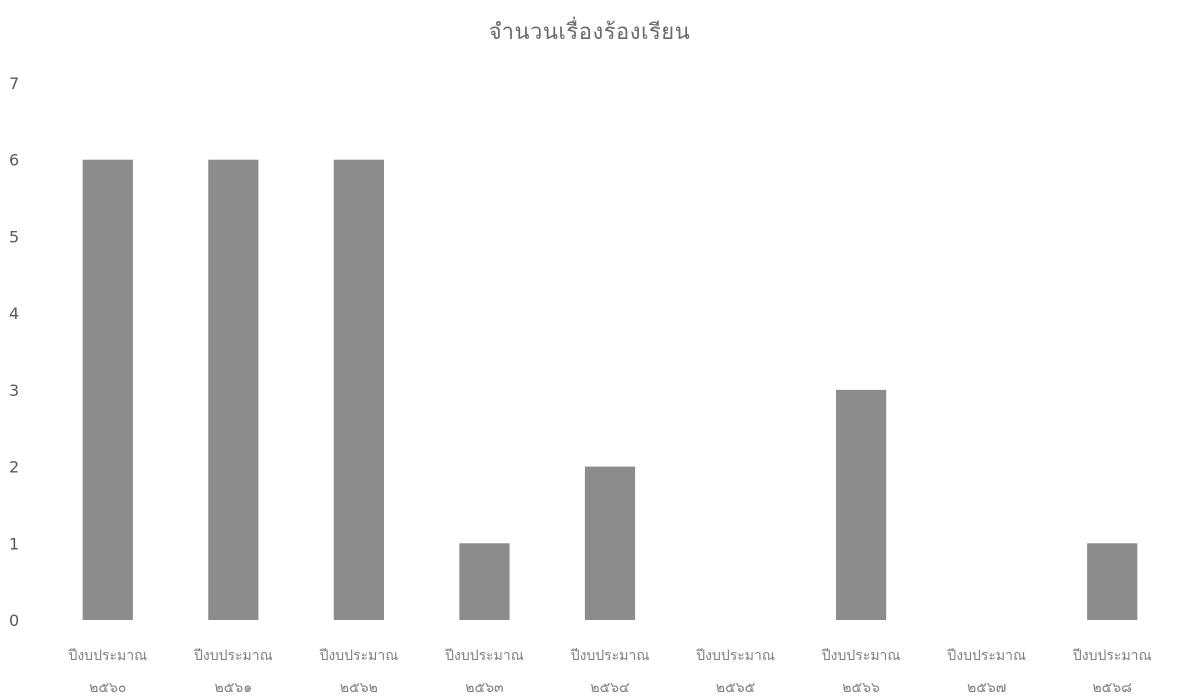 Image resolution: width=1179 pixels, height=697 pixels. What do you see at coordinates (484, 688) in the screenshot?
I see `x-tick-label: ๒๕๖๓` at bounding box center [484, 688].